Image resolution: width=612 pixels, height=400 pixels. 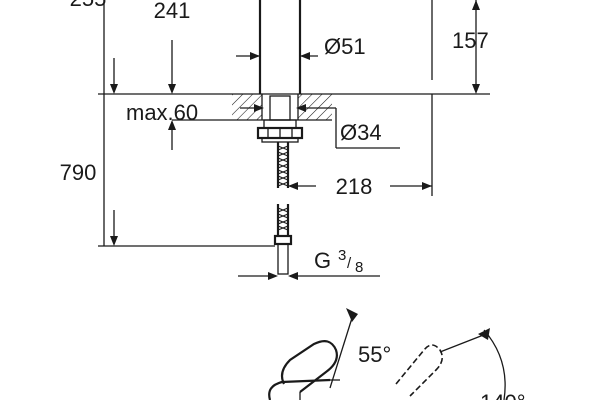 What do you see at coordinates (503, 395) in the screenshot?
I see `angle-140-label: 140°` at bounding box center [503, 395].